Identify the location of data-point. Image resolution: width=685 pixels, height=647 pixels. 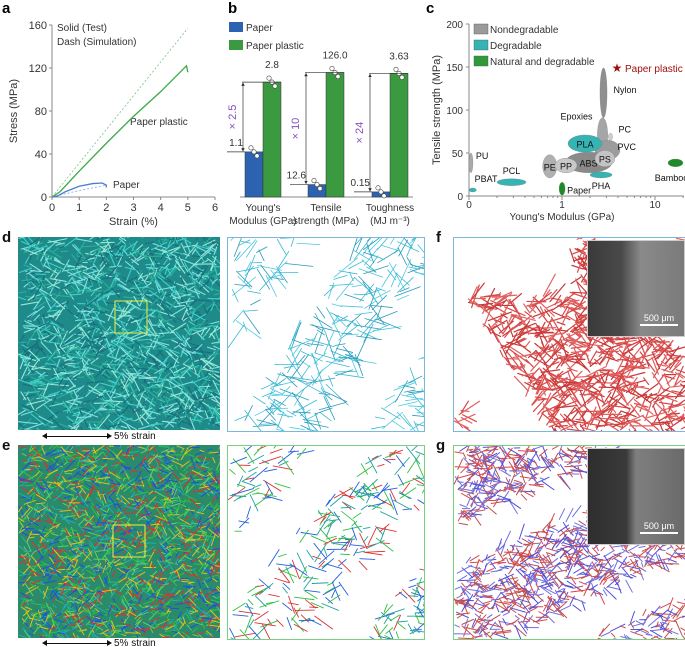
(384, 196).